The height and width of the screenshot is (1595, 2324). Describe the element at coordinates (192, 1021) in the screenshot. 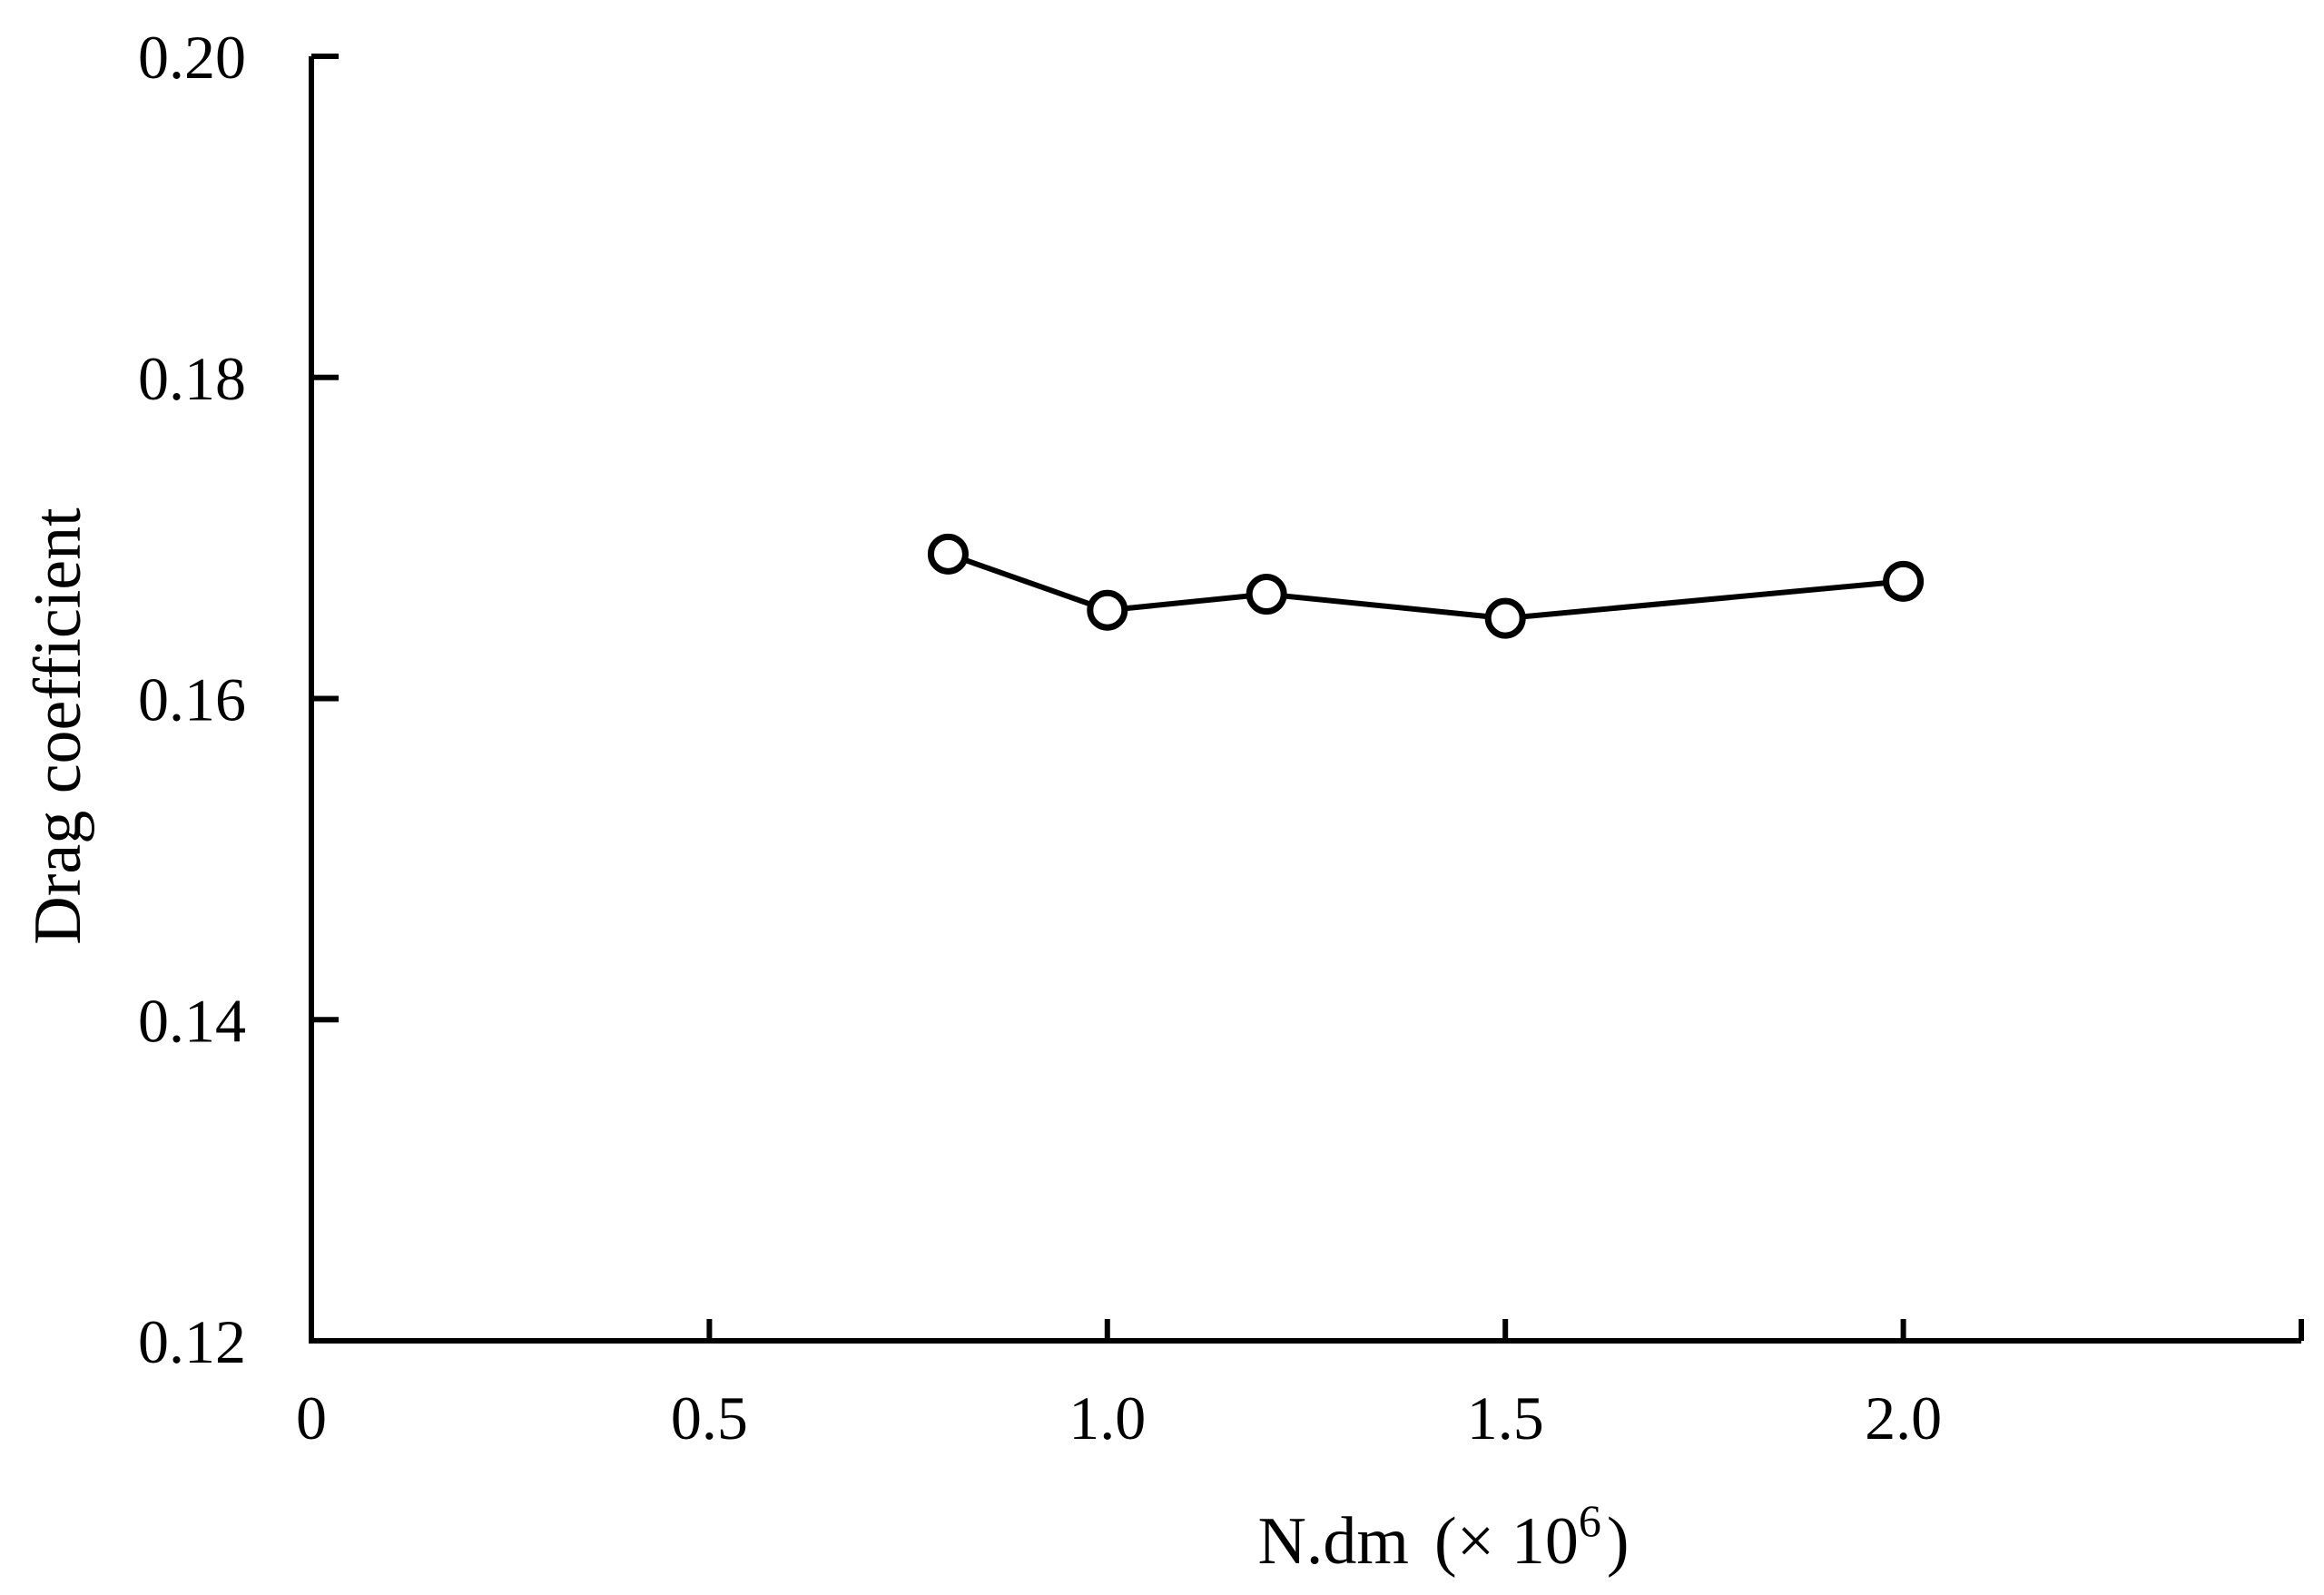

I see `y-tick-label: 0.14` at that location.